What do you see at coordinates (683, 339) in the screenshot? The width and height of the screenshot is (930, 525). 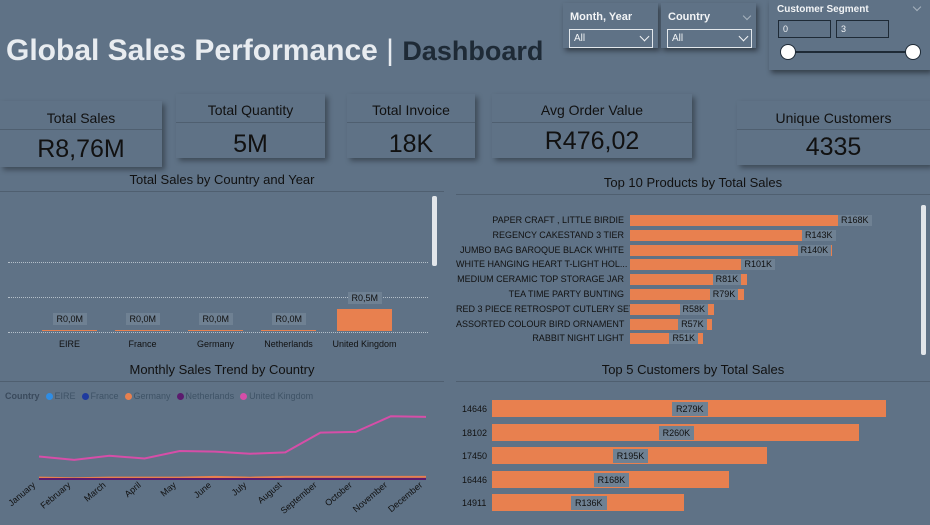 I see `bar-value-label: R51K` at bounding box center [683, 339].